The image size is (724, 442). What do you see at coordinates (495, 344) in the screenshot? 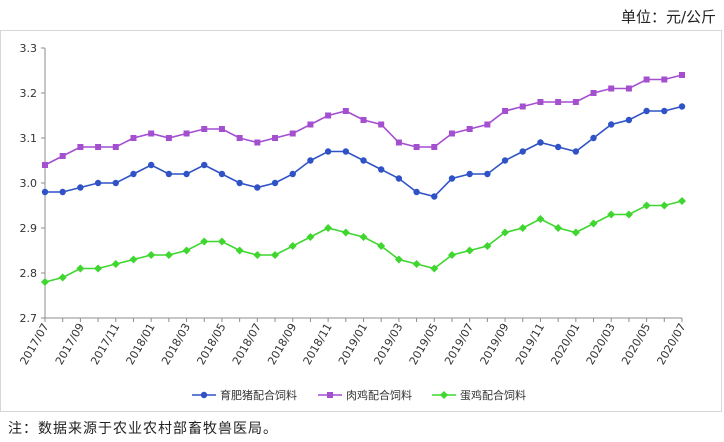
I see `x-tick-label: 2019/09` at bounding box center [495, 344].